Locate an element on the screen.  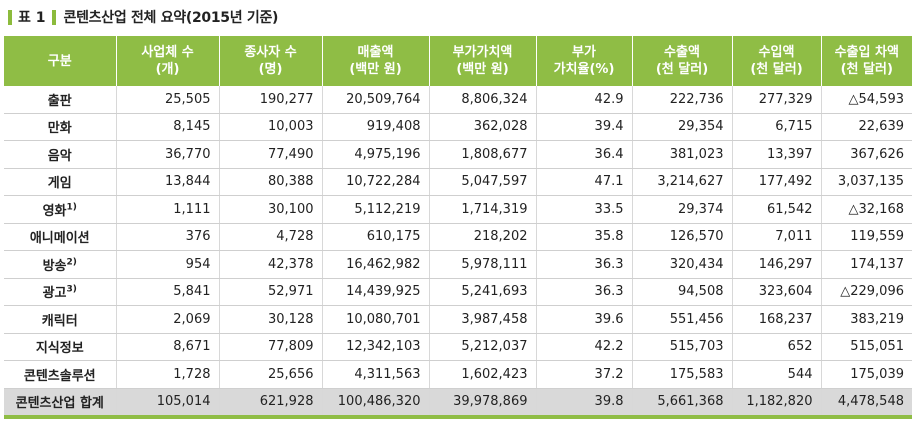
column-header-line: 부가 is located at coordinates (584, 52).